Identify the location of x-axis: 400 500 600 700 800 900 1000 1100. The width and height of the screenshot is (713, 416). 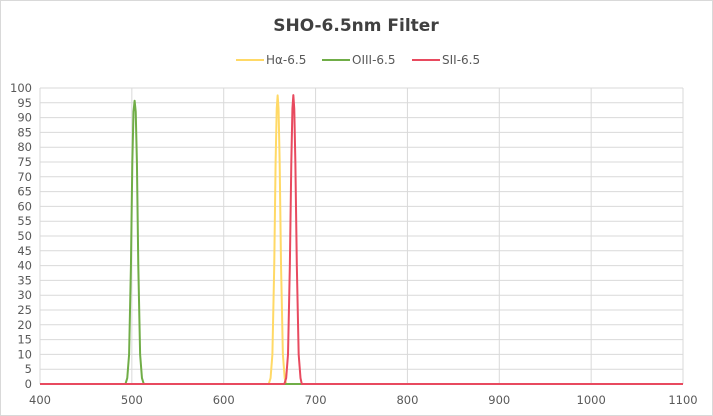
(363, 400).